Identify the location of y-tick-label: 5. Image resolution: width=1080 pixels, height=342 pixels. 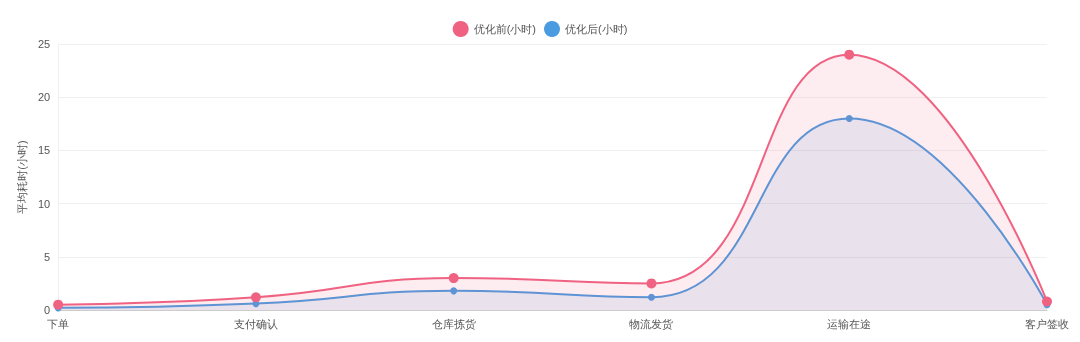
(47, 256).